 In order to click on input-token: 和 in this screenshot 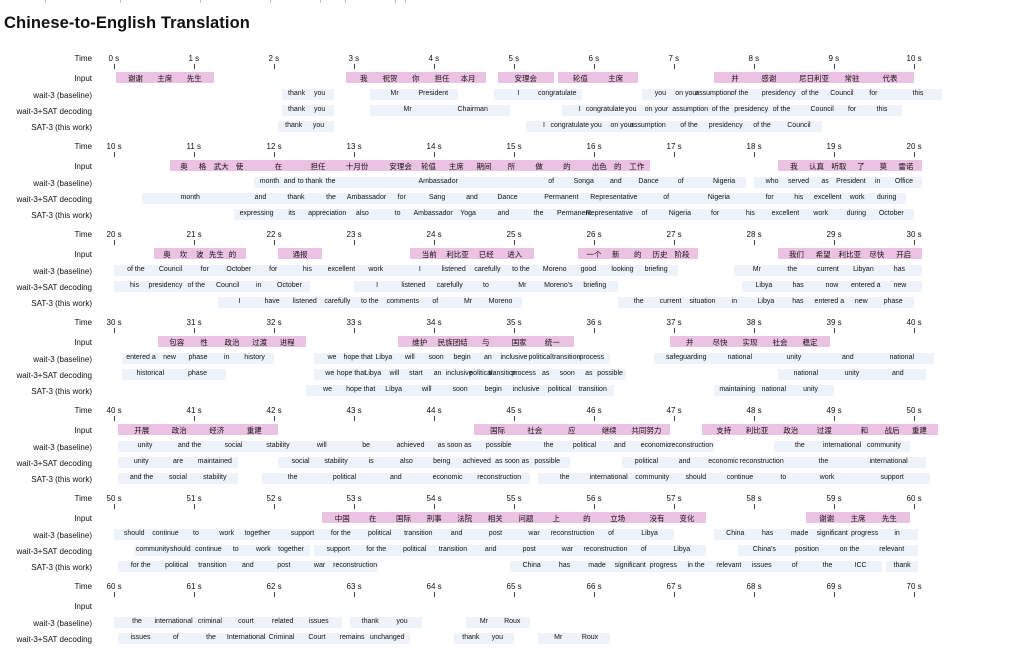, I will do `click(864, 430)`.